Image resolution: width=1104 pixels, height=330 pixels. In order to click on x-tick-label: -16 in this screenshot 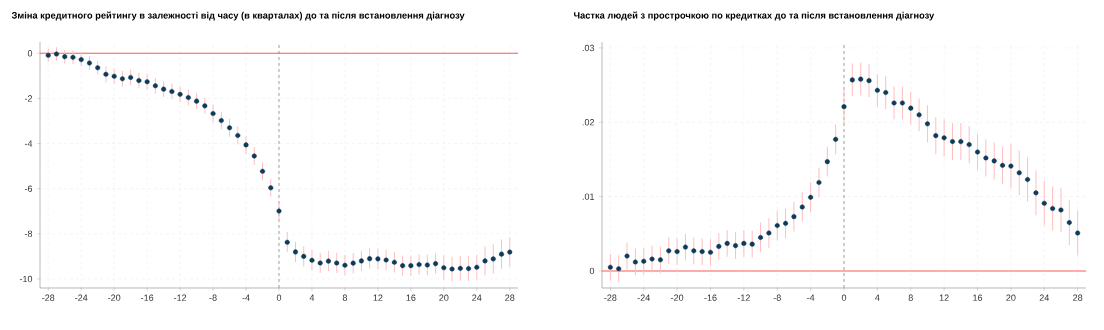, I will do `click(710, 297)`.